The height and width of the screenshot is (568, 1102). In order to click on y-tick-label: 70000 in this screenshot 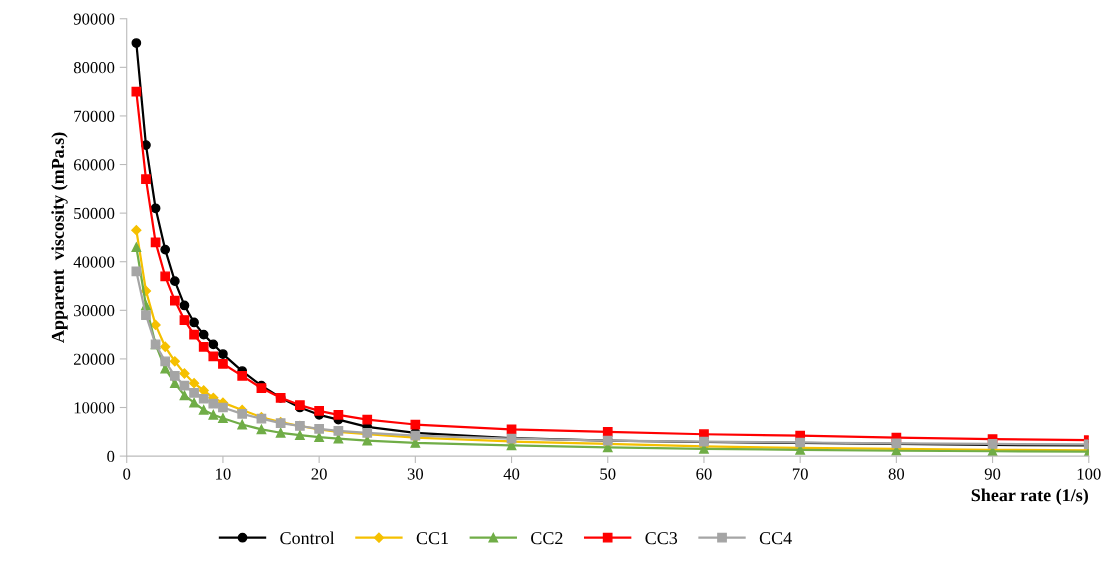, I will do `click(94, 116)`.